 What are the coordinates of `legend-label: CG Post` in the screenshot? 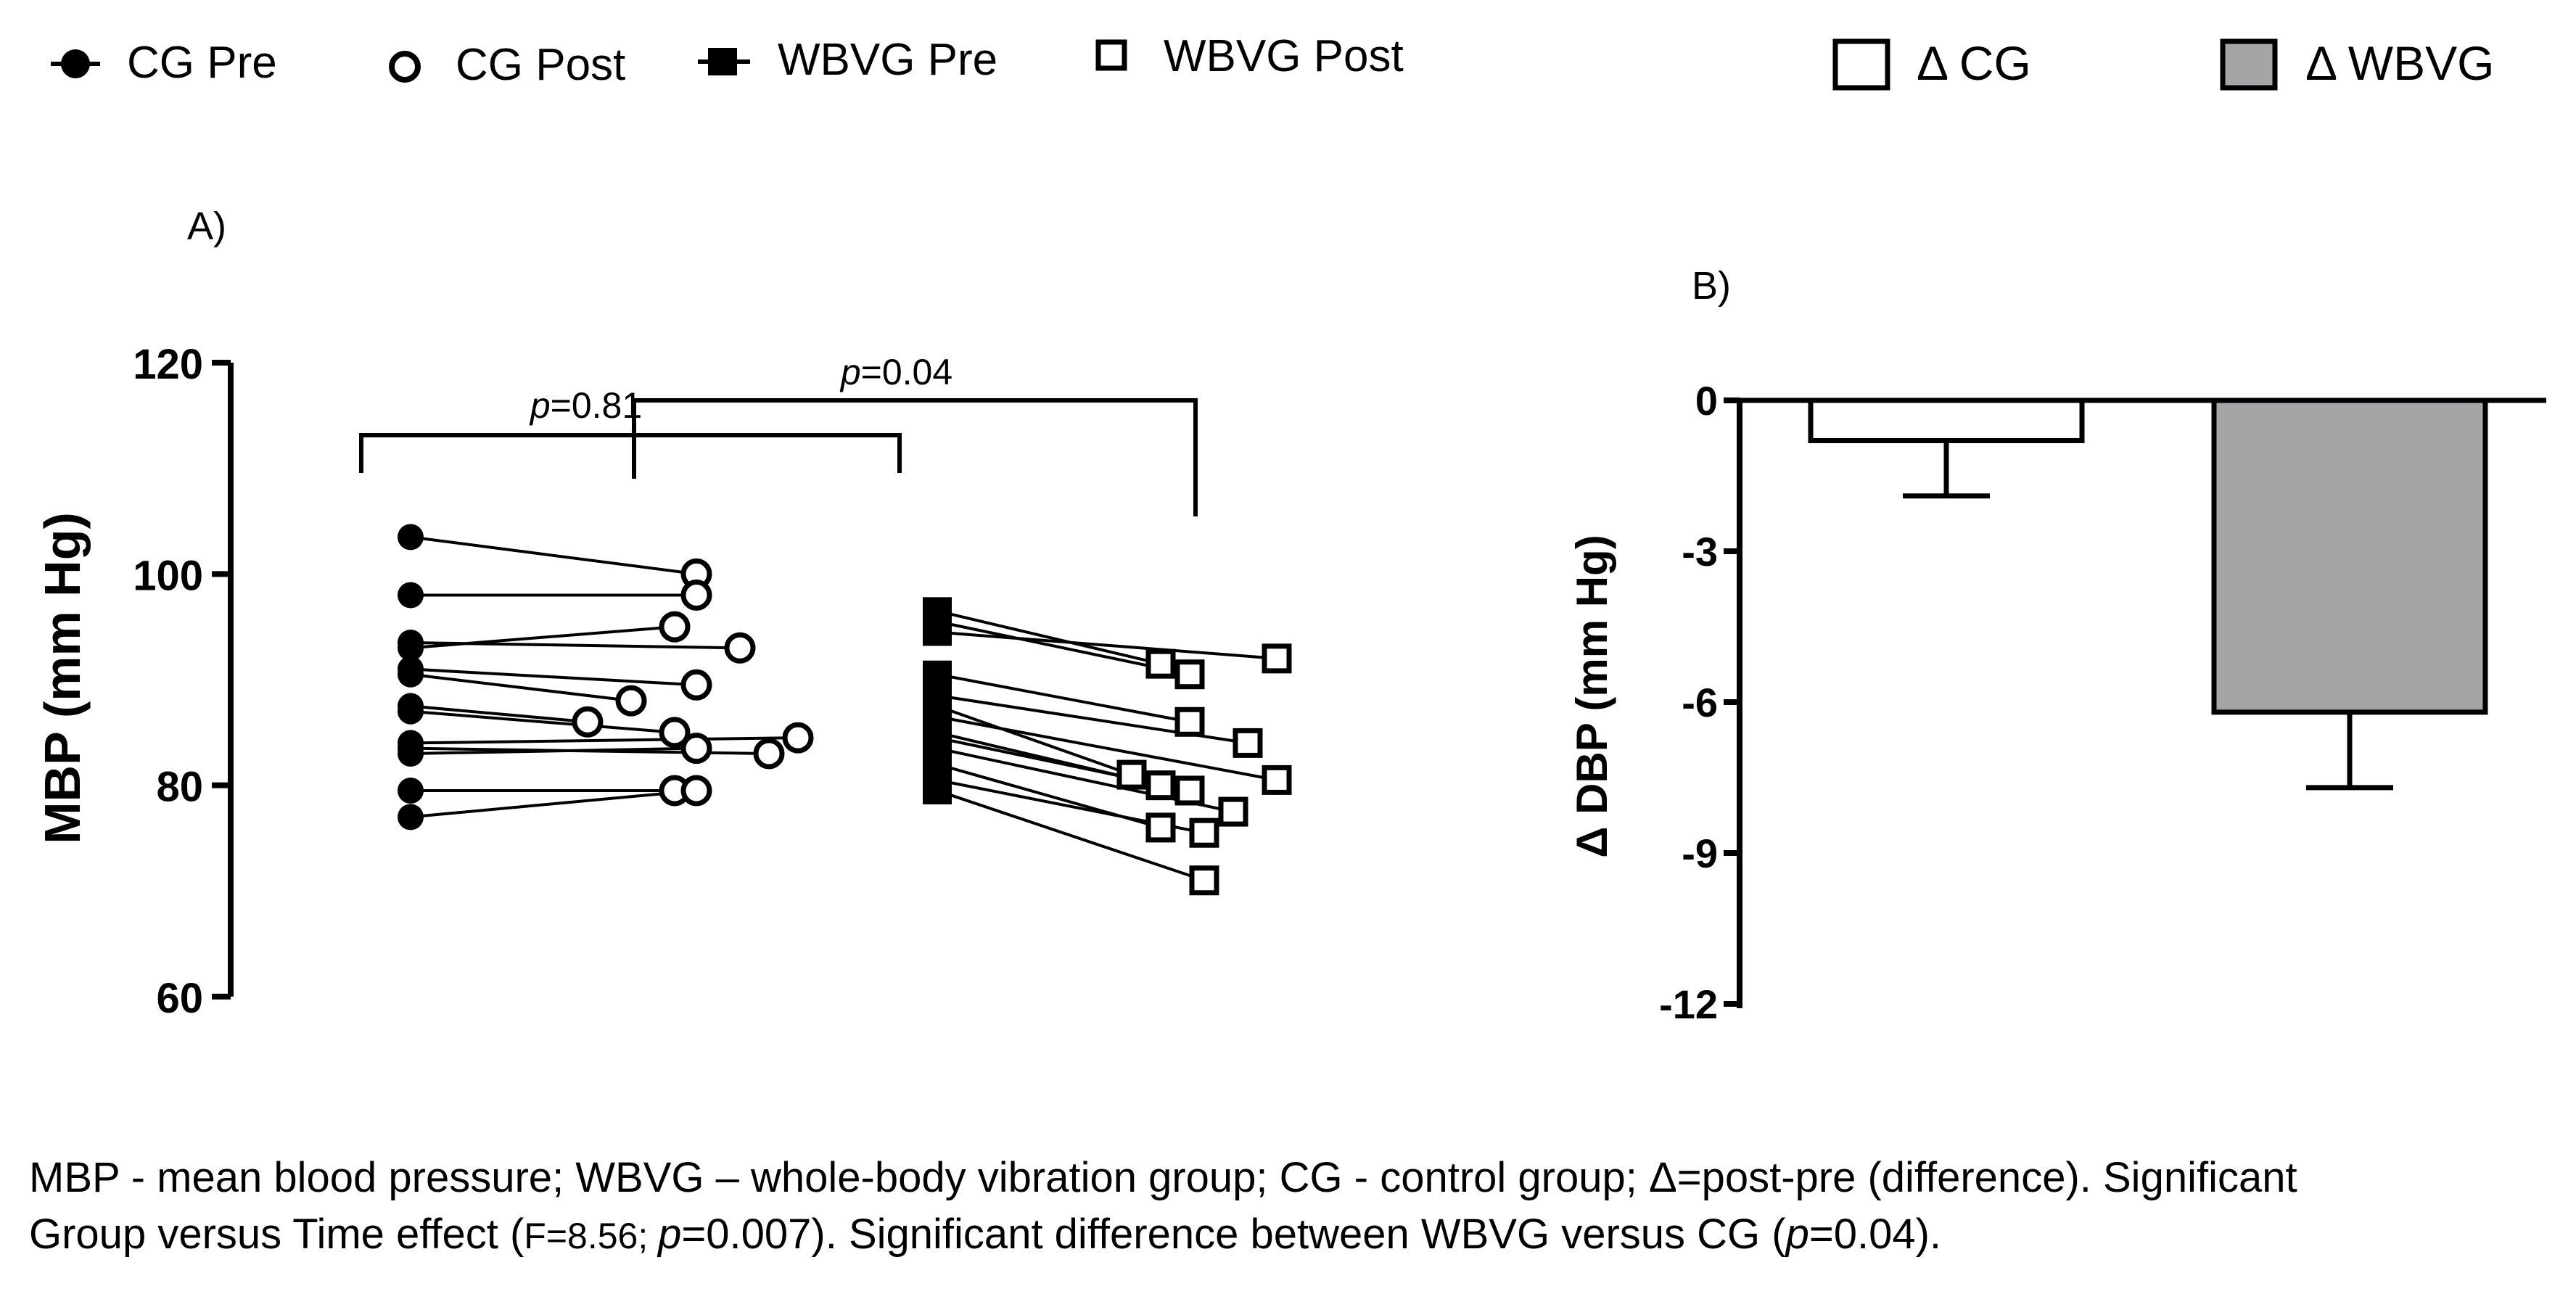 It's located at (540, 65).